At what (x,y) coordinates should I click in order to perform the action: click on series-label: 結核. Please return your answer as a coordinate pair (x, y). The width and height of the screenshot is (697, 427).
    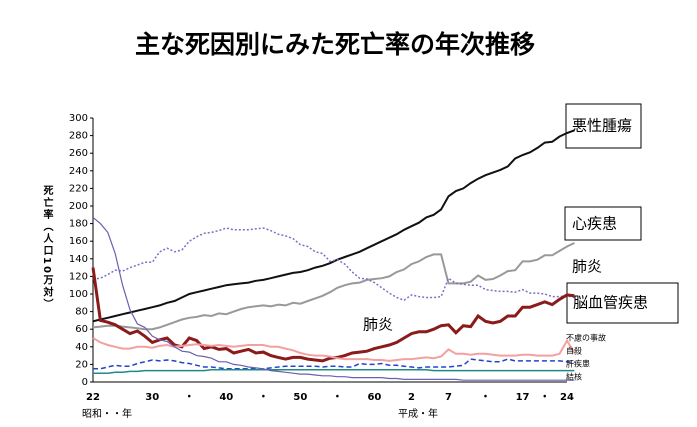
    Looking at the image, I should click on (574, 377).